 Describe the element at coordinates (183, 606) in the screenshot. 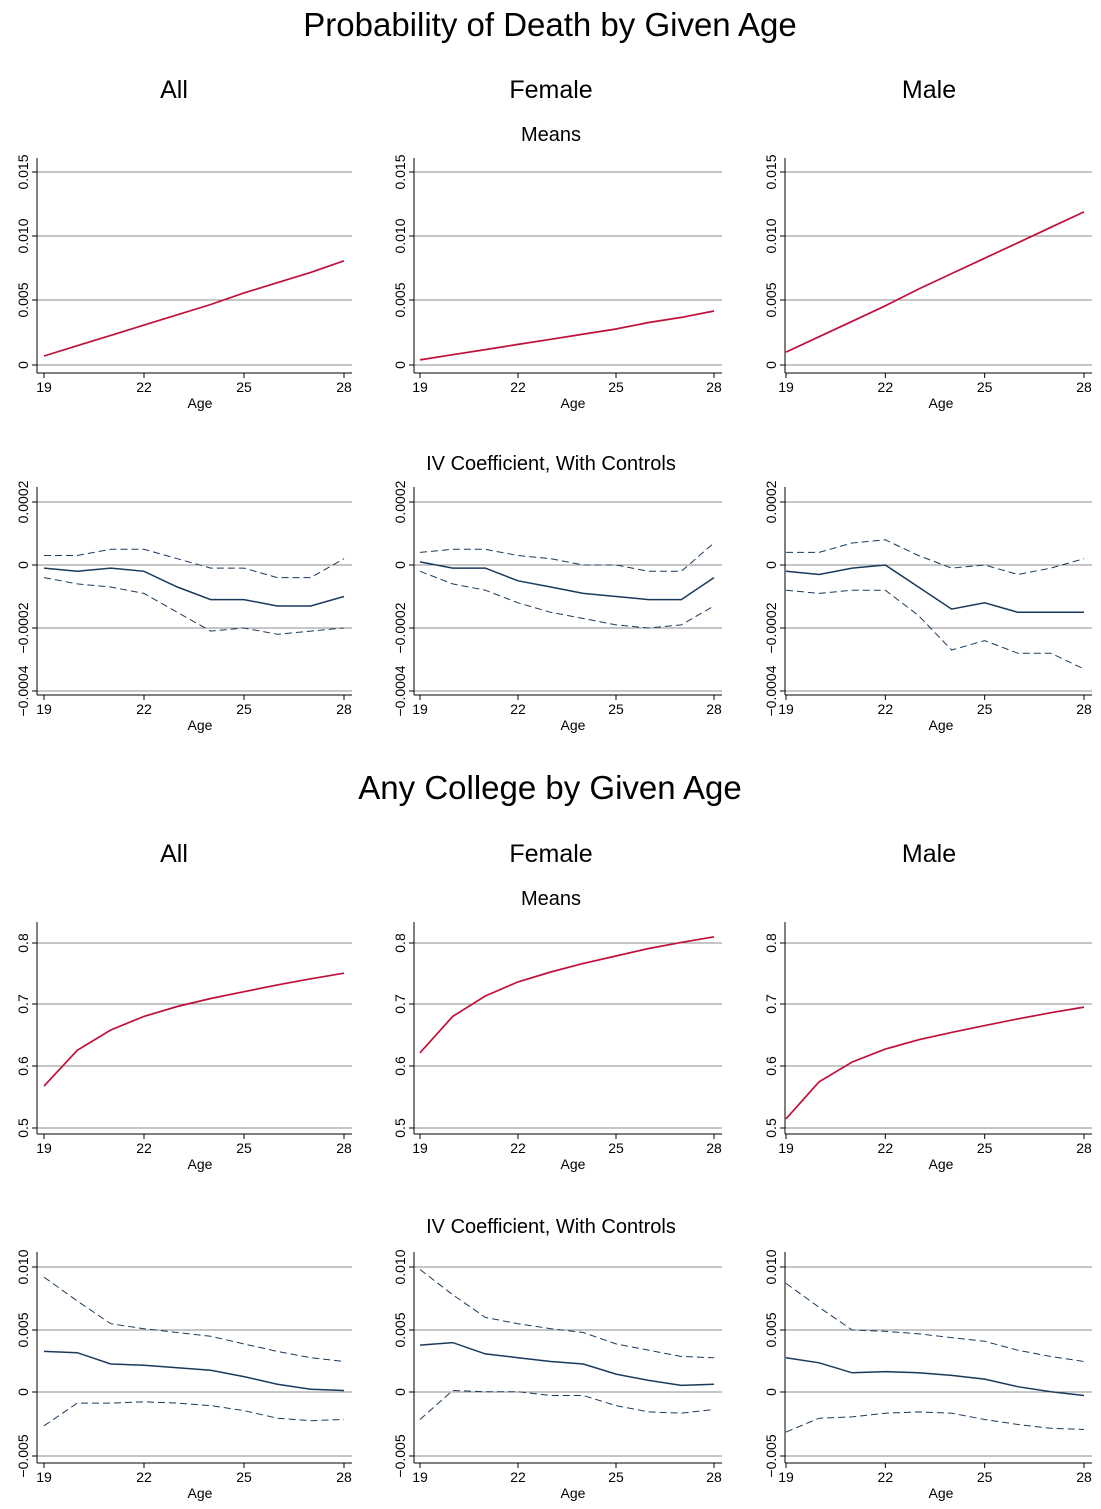

I see `chart-panel: −0.0004 −0.0002 0 0.0002 19 22 25 28 Age` at that location.